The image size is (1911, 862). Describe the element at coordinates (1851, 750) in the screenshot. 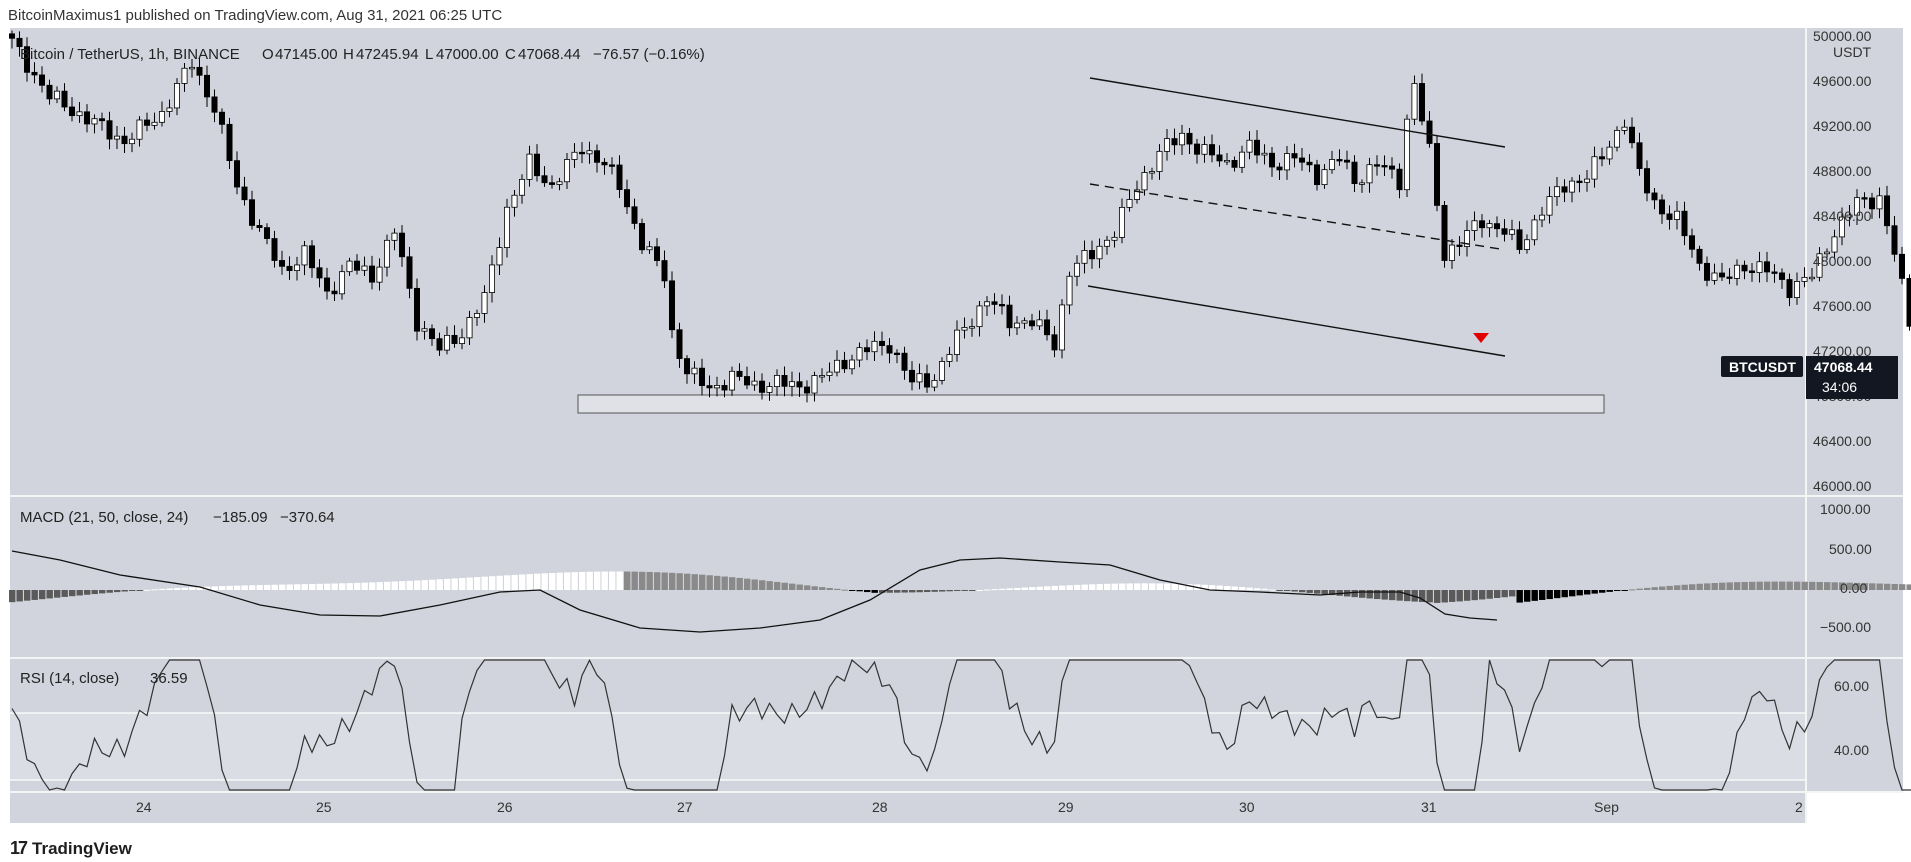

I see `rsi-axis-label: 40.00` at that location.